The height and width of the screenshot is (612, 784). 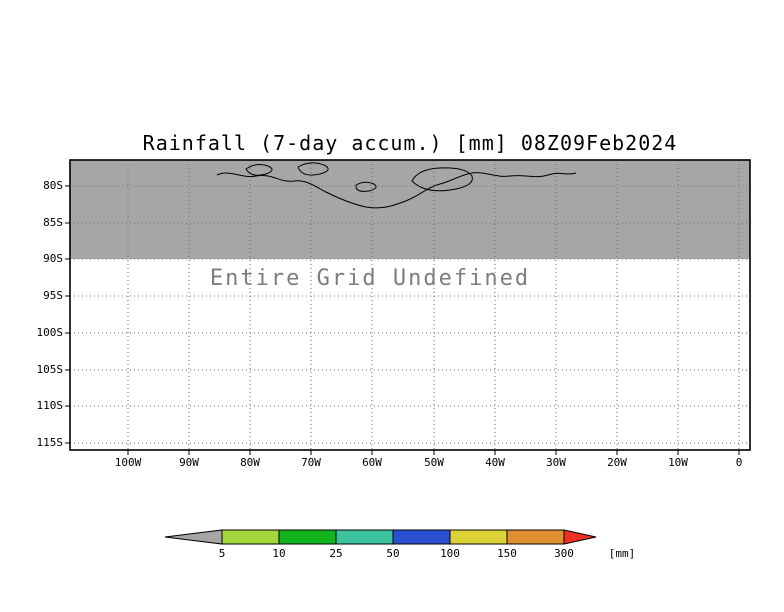 I want to click on x-tick-label: 60W, so click(x=372, y=462).